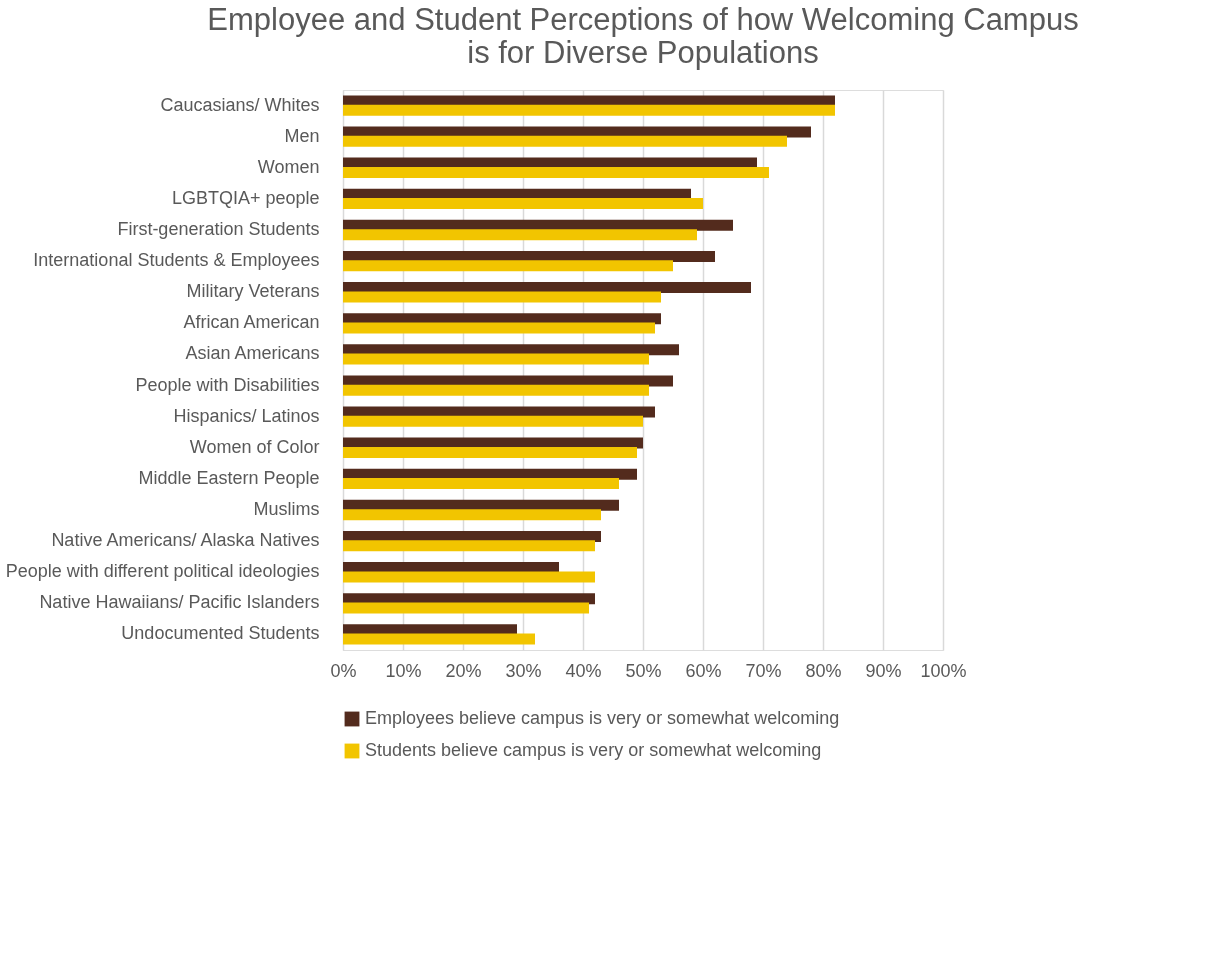 This screenshot has width=1207, height=958. Describe the element at coordinates (288, 166) in the screenshot. I see `y-tick-label: Women` at that location.